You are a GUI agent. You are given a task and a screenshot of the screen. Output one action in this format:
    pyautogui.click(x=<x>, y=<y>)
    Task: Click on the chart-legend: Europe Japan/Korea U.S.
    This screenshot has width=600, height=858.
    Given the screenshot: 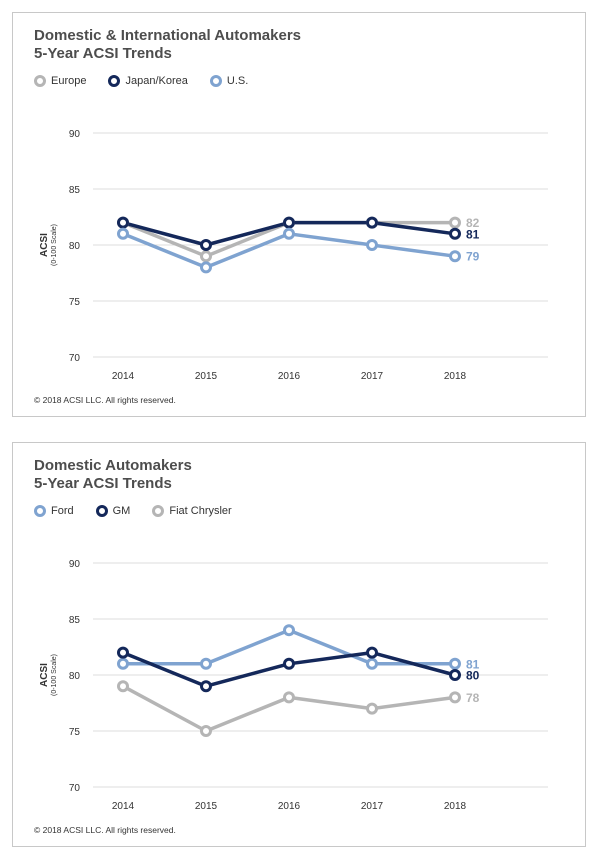 What is the action you would take?
    pyautogui.click(x=152, y=81)
    